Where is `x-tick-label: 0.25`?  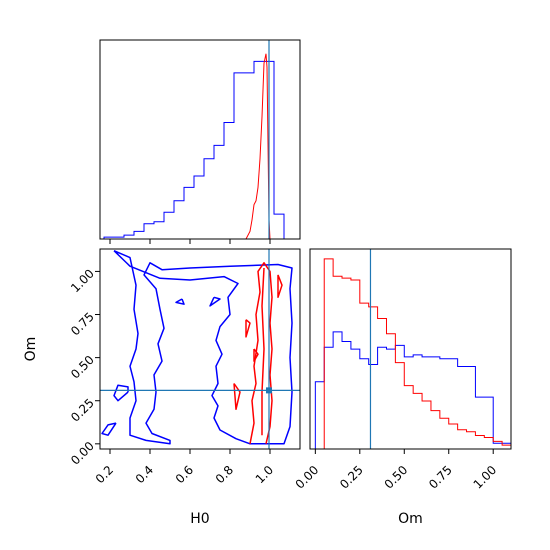
x-tick-label: 0.25 is located at coordinates (351, 477).